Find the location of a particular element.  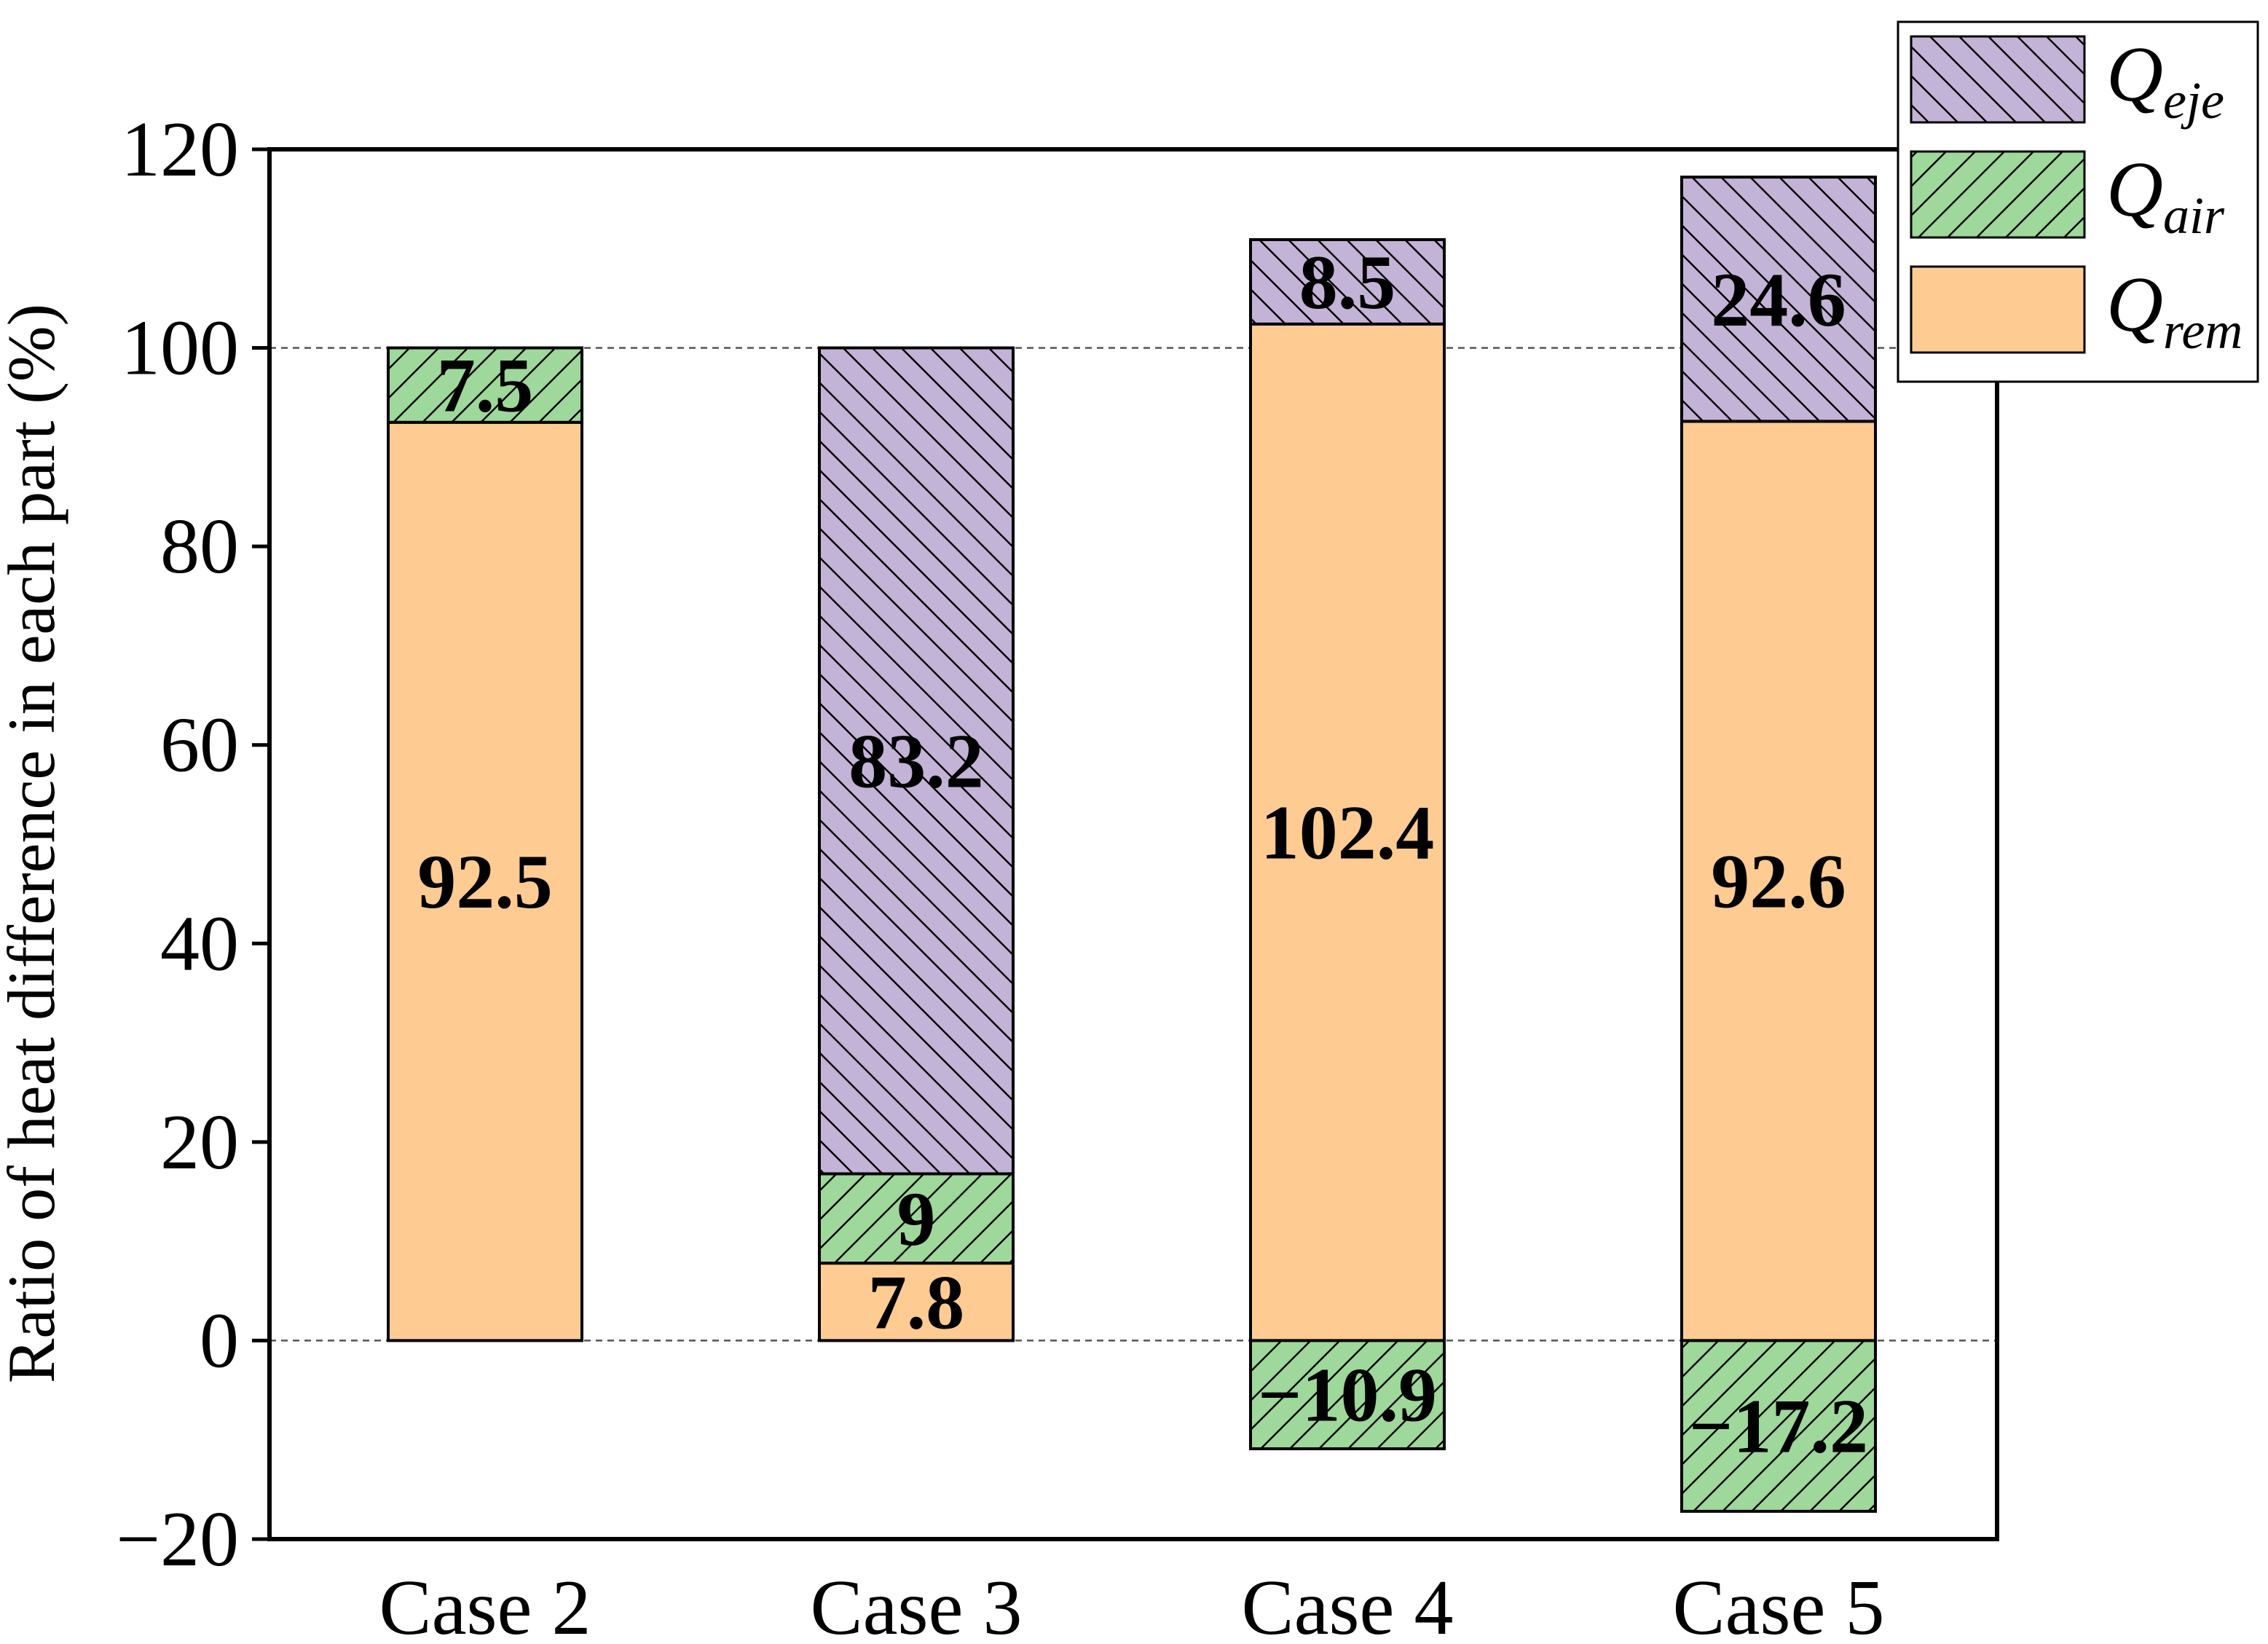

y-axis: −20 0 20 40 60 80 100 120 is located at coordinates (192, 844).